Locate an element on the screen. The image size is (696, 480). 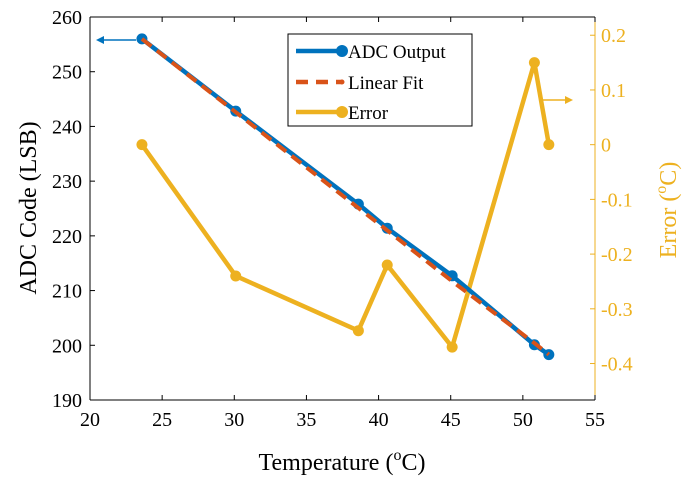
legend-item-error: Error is located at coordinates (342, 113).